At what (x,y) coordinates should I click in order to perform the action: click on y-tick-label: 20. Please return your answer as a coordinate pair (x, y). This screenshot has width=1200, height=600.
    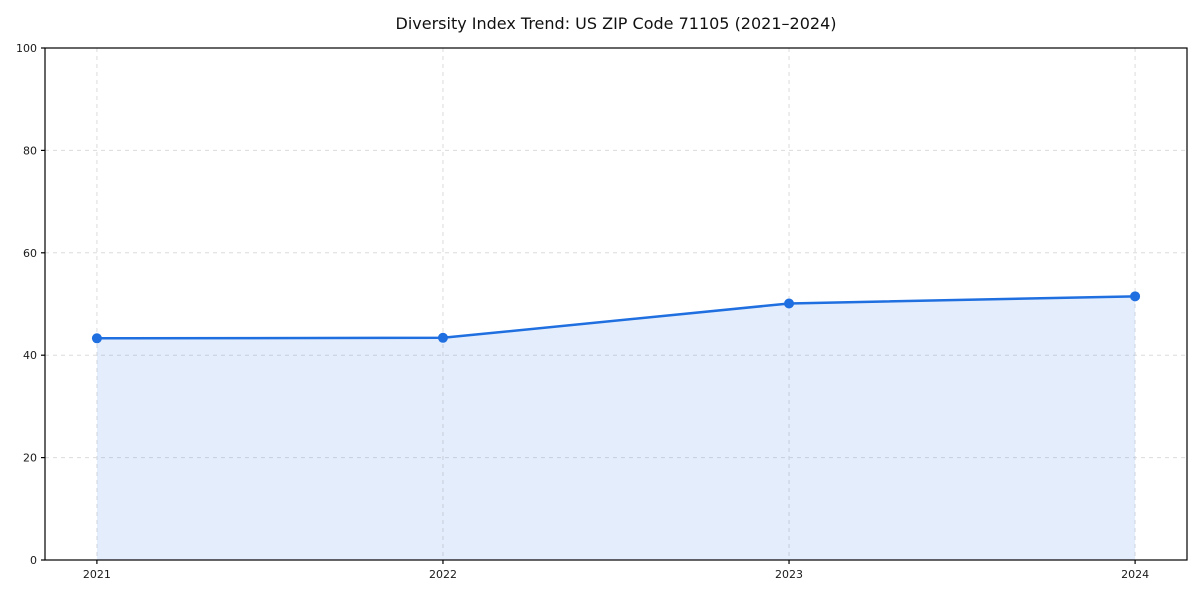
    Looking at the image, I should click on (30, 458).